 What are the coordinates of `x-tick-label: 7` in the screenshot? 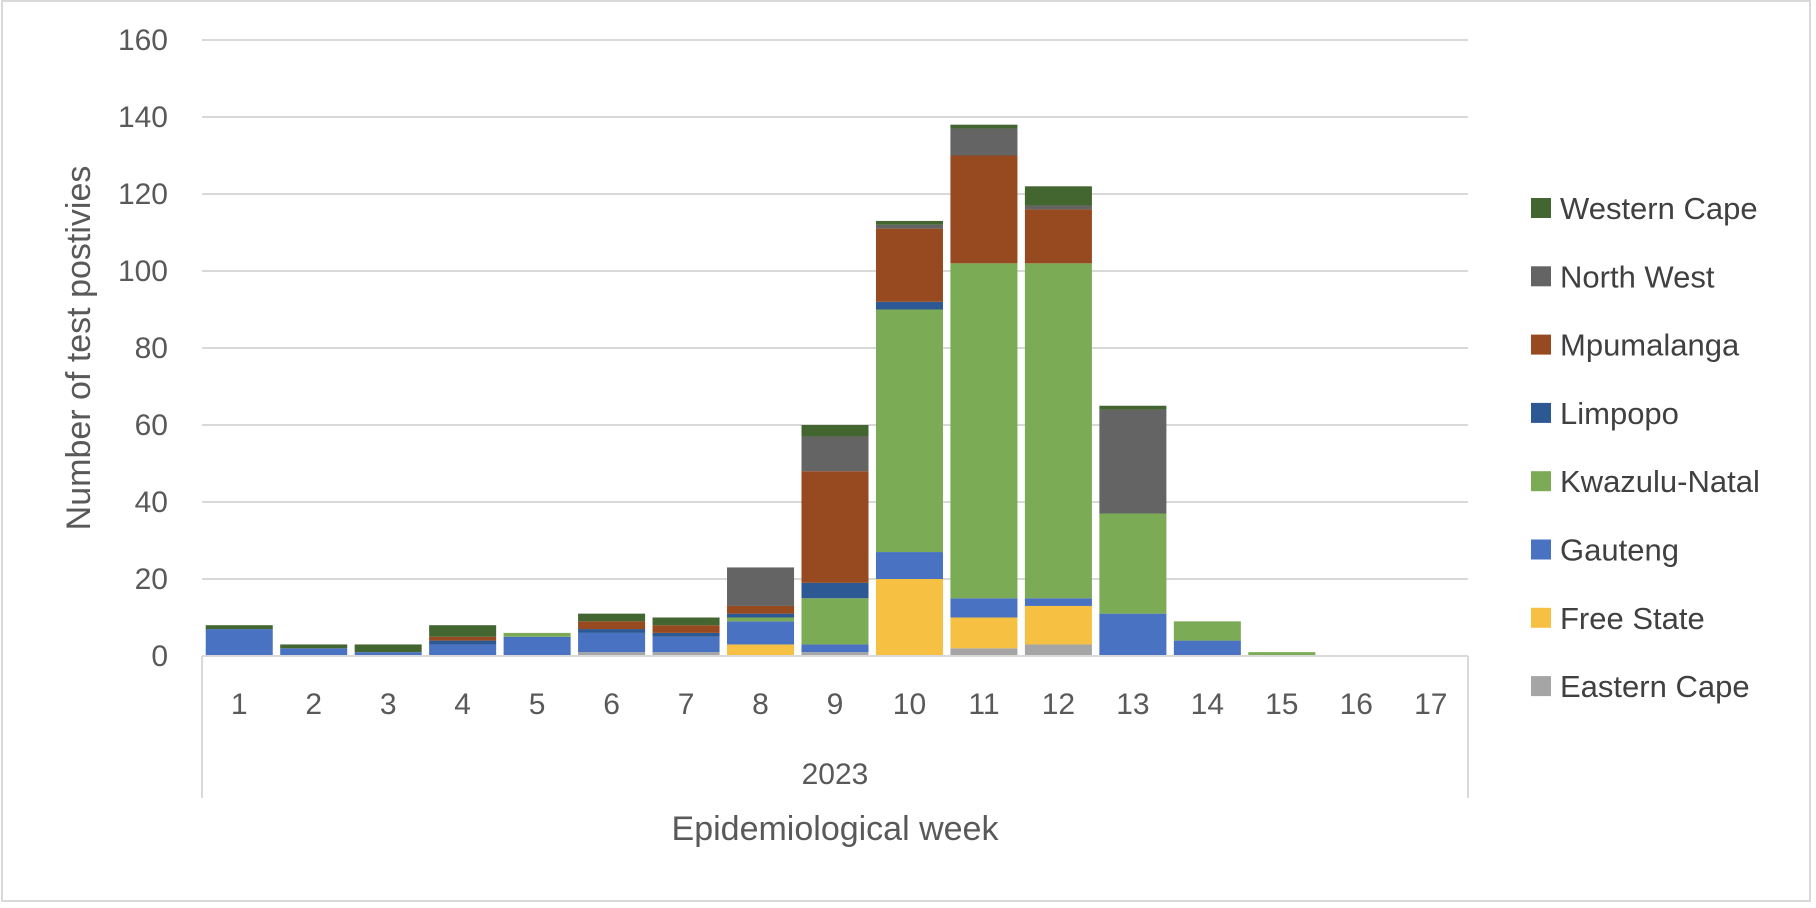 It's located at (686, 704).